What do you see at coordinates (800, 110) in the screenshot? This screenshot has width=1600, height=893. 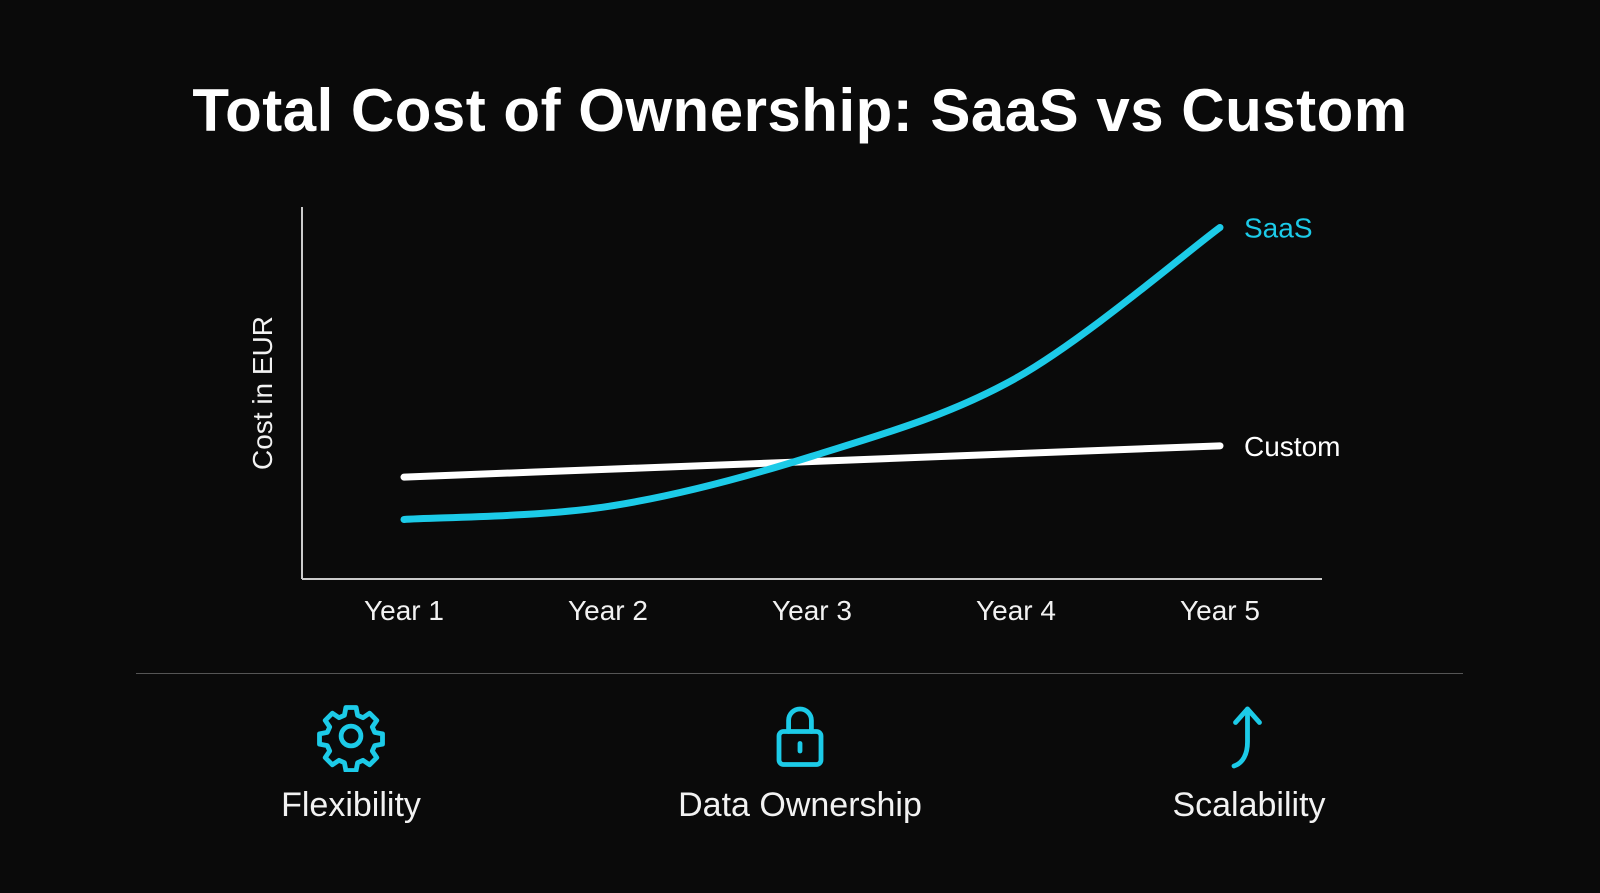 I see `chart-title: Total Cost of Ownership: SaaS vs Custom` at bounding box center [800, 110].